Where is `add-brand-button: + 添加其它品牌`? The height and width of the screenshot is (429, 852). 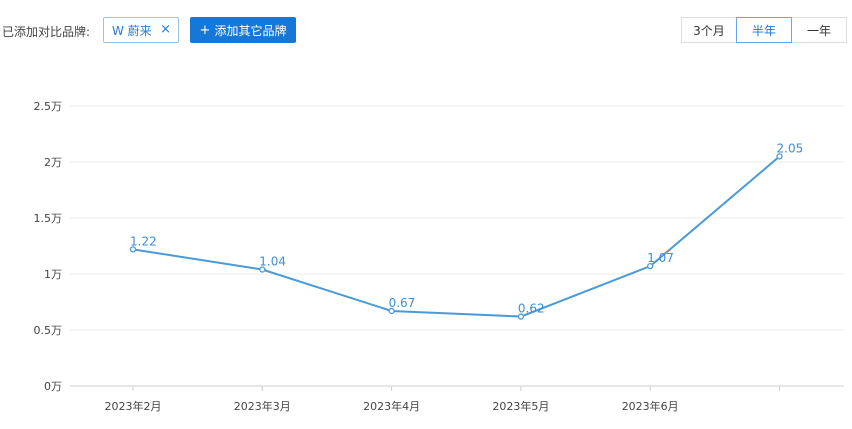
add-brand-button: + 添加其它品牌 is located at coordinates (243, 30).